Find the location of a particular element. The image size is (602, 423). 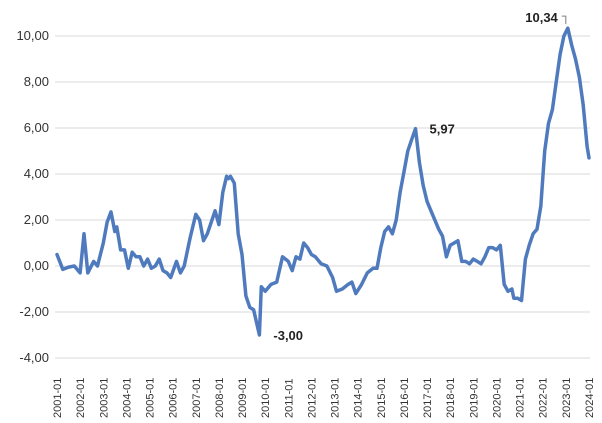

y-tick-label: 8,00 is located at coordinates (36, 81).